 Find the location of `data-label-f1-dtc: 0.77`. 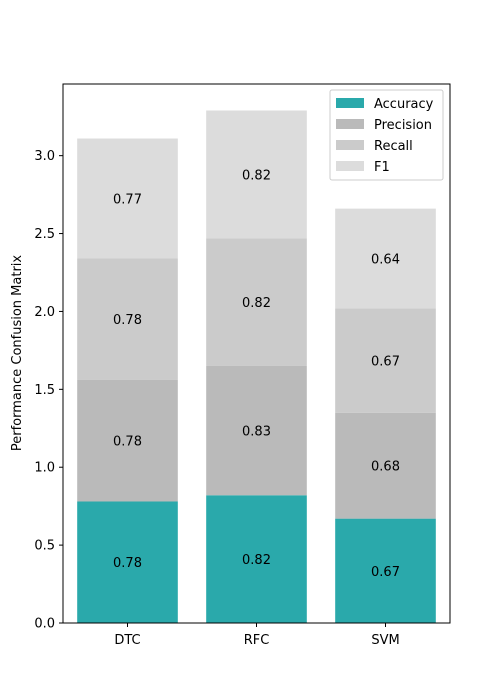

data-label-f1-dtc: 0.77 is located at coordinates (127, 199).